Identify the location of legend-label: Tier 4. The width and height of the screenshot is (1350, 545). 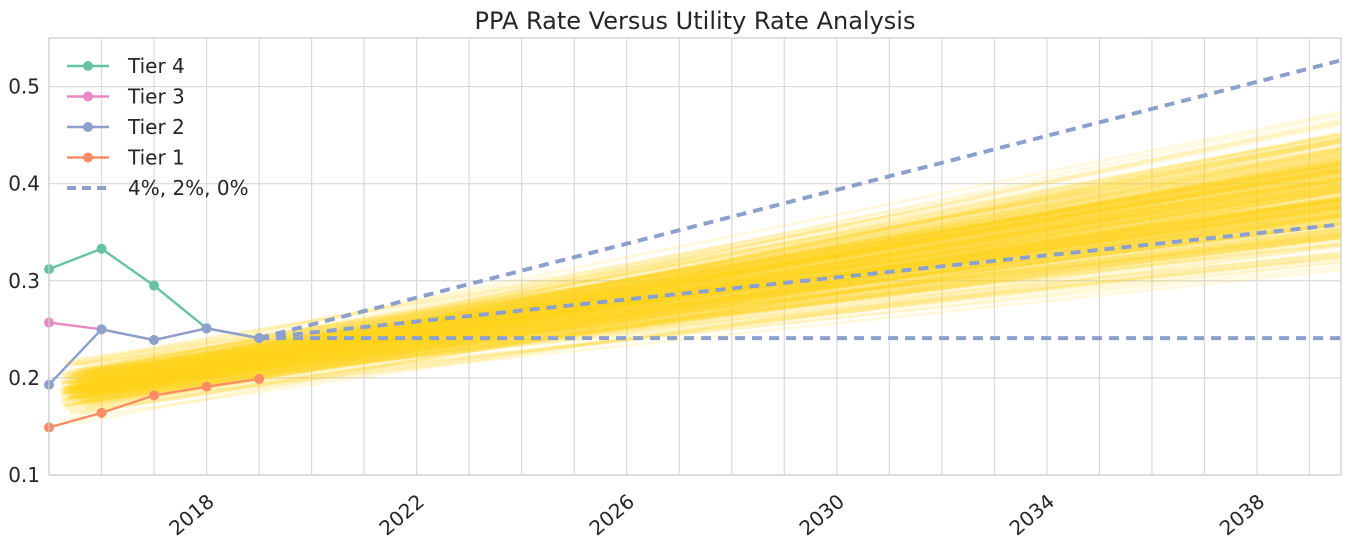
(156, 66).